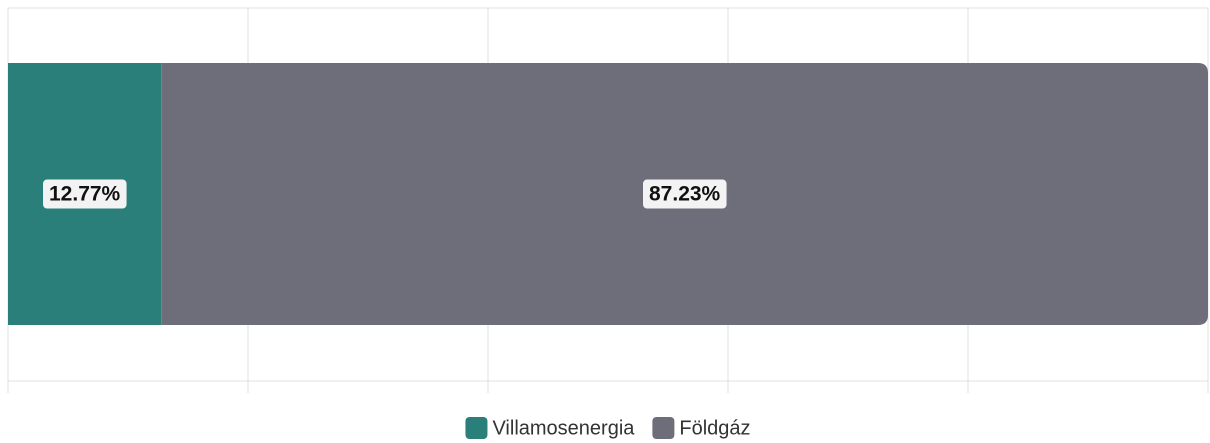 The width and height of the screenshot is (1210, 443). I want to click on value-label: 12.77%, so click(85, 194).